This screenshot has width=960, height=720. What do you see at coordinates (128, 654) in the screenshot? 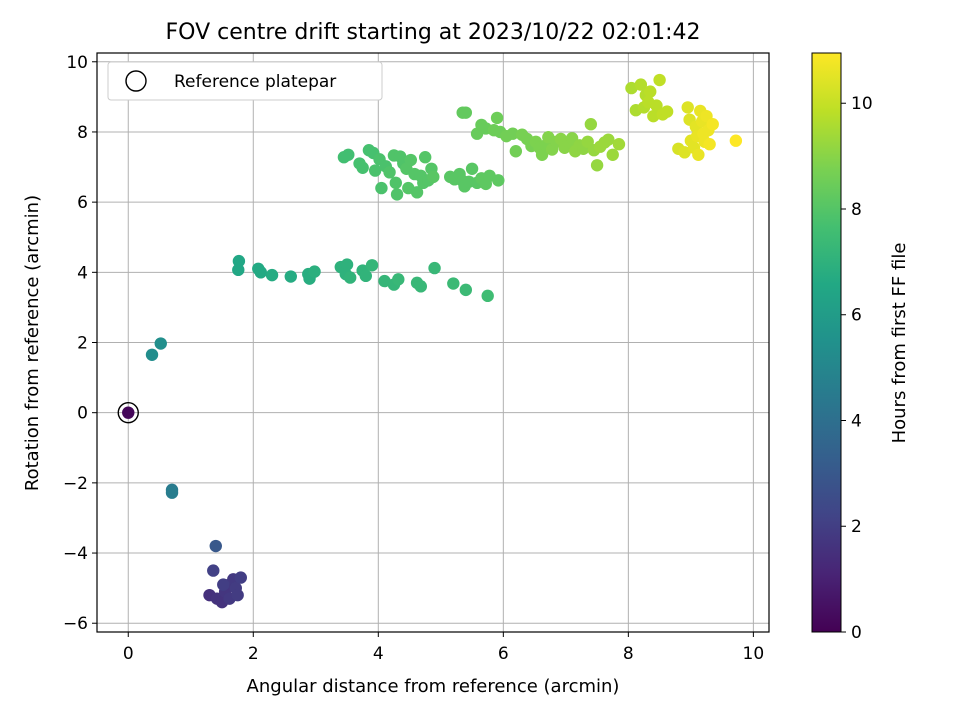
I see `x-tick-label: 0` at bounding box center [128, 654].